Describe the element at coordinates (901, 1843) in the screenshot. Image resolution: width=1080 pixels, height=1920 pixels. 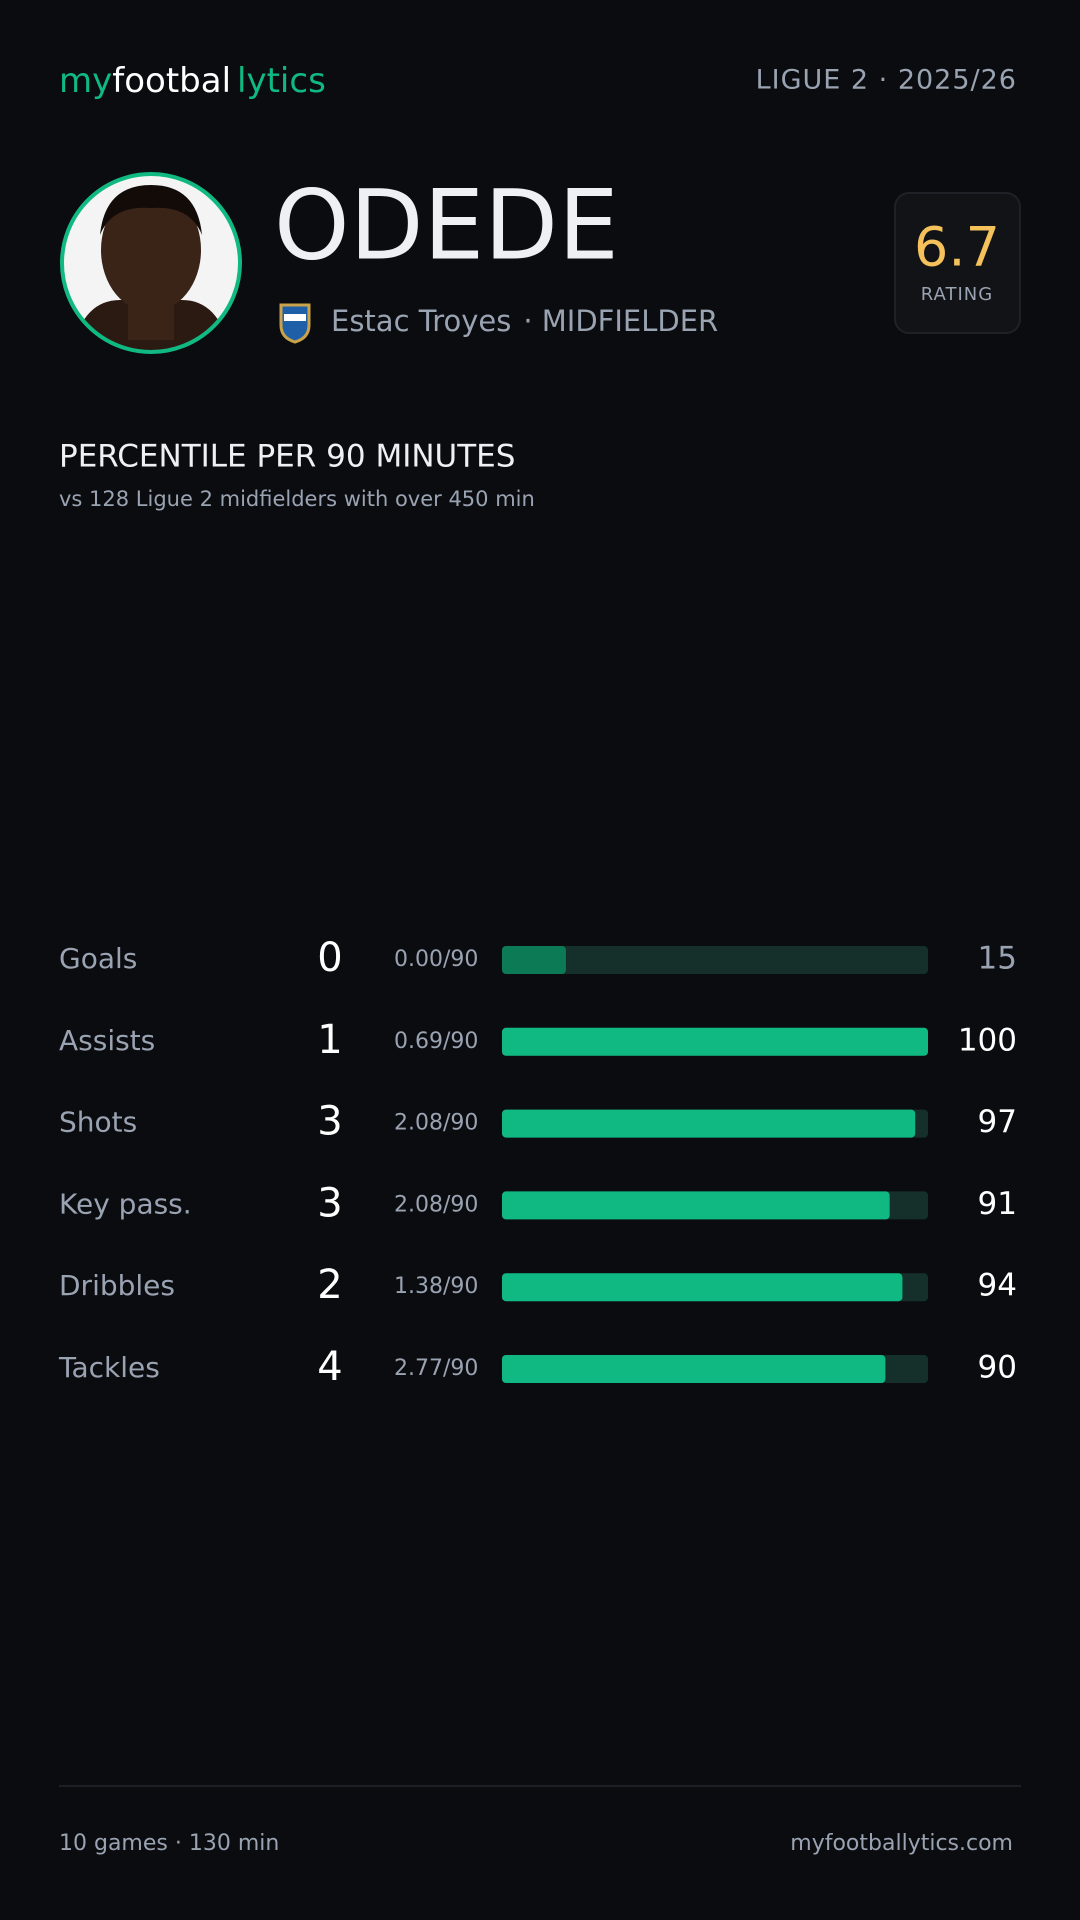
I see `footer-right: myfootballytics.com` at that location.